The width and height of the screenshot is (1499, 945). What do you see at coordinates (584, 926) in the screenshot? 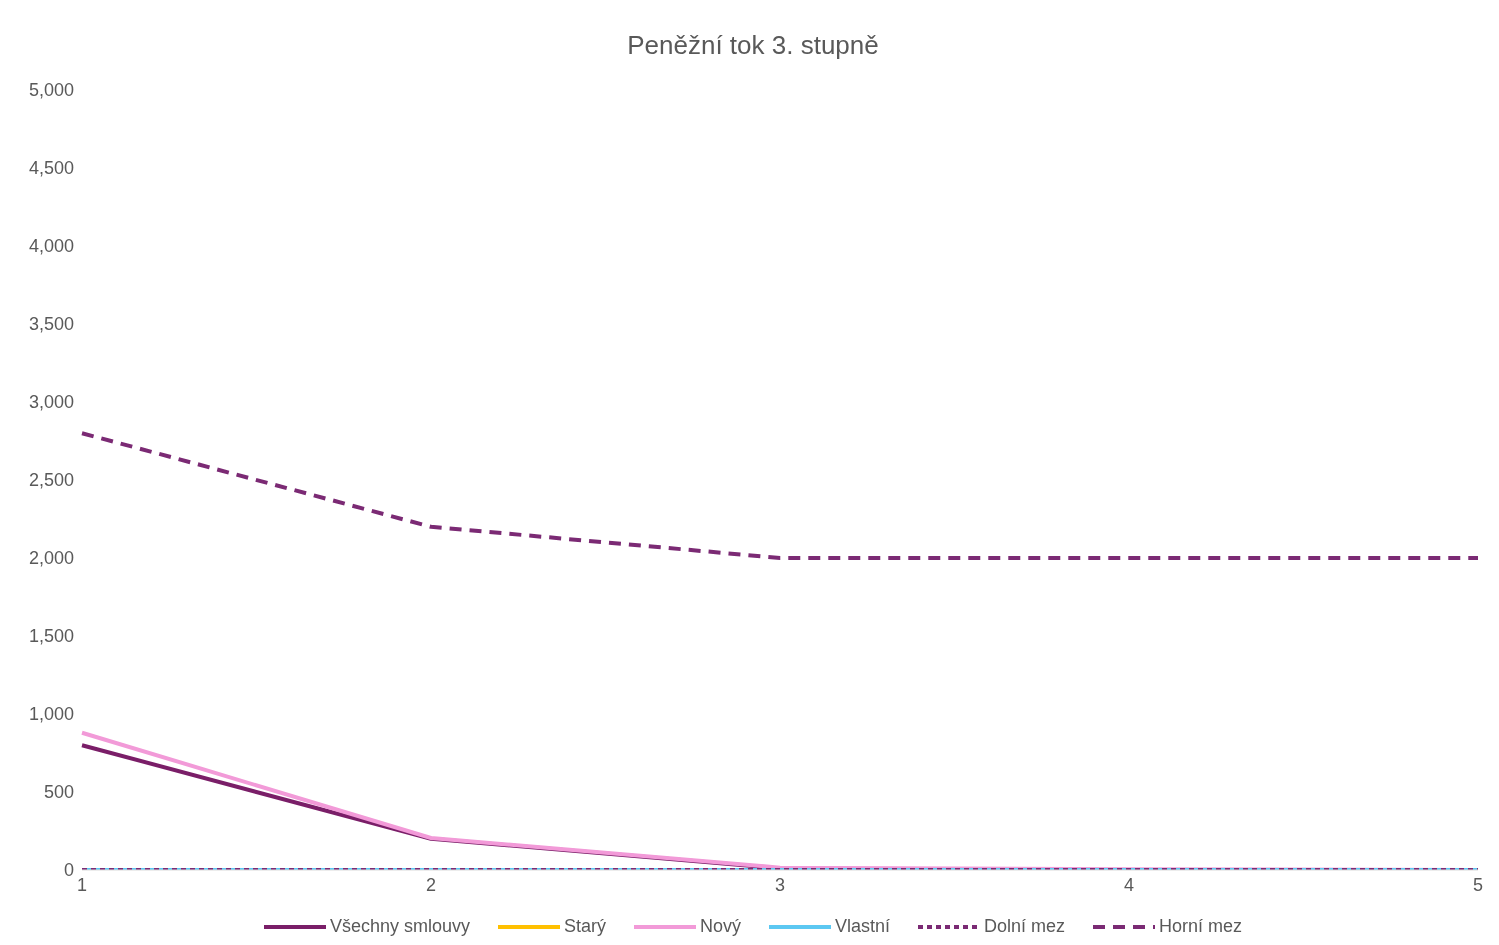
I see `legend-label: Starý` at bounding box center [584, 926].